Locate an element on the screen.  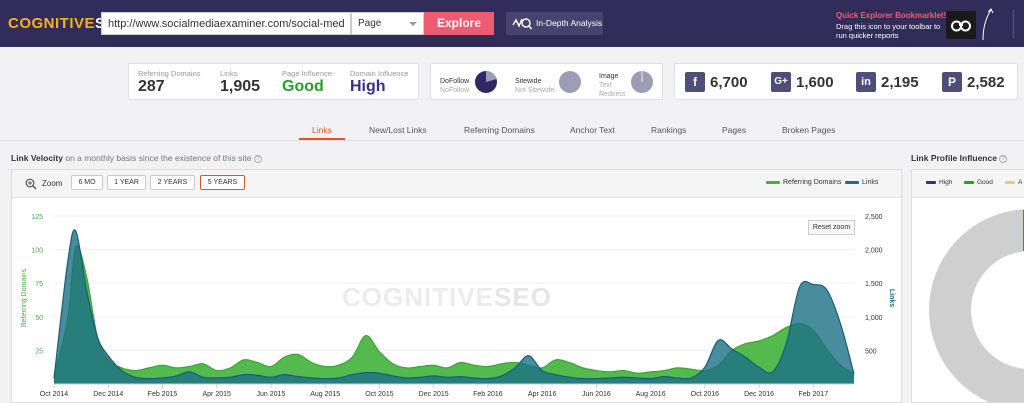
tab-rankings: Rankings is located at coordinates (669, 130).